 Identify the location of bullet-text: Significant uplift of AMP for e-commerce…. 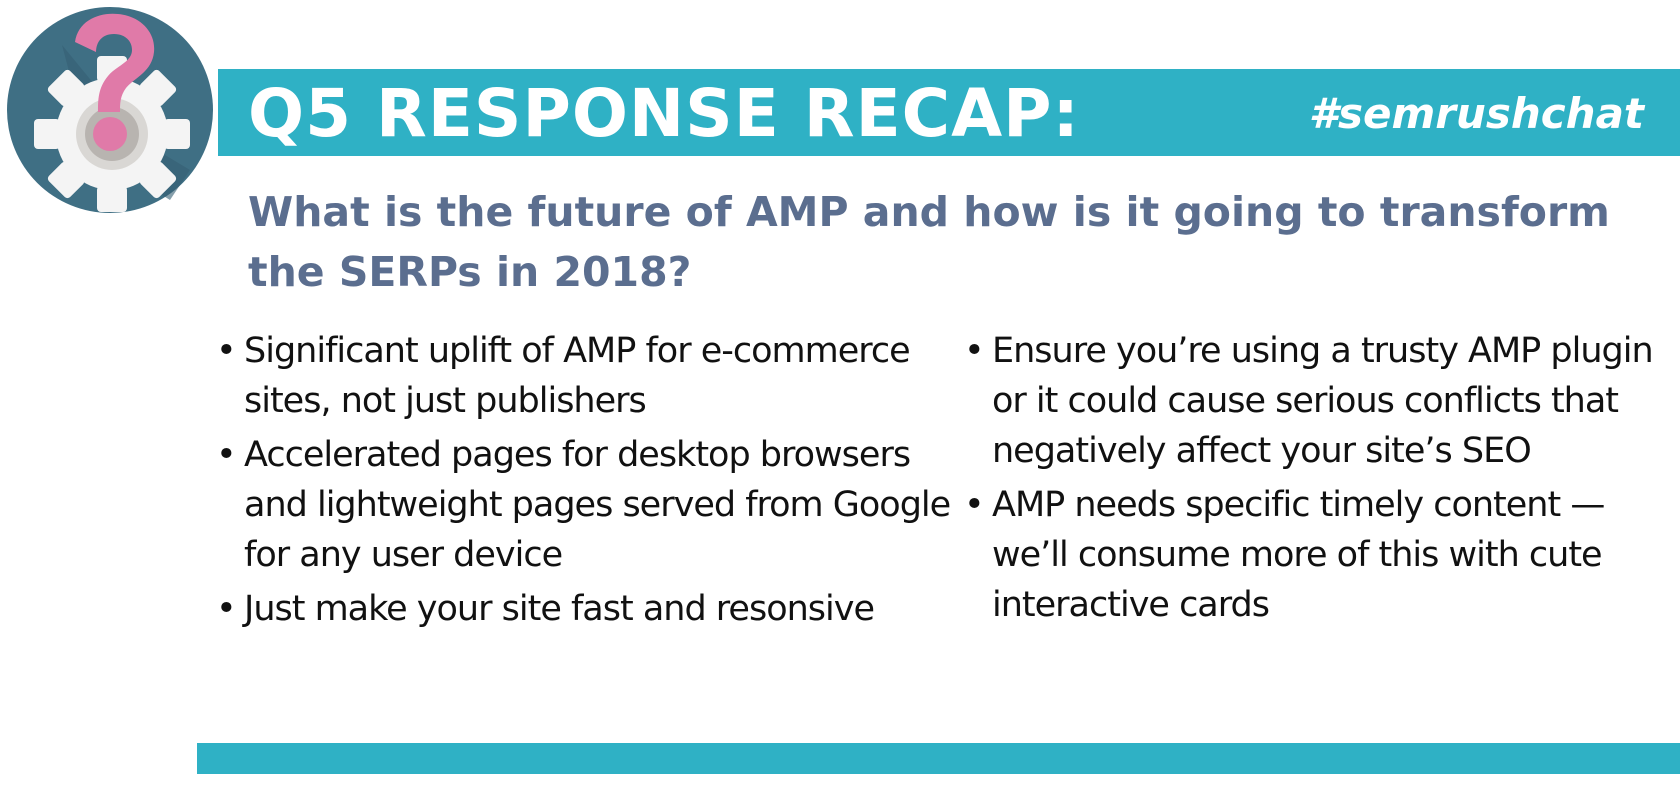
(577, 376).